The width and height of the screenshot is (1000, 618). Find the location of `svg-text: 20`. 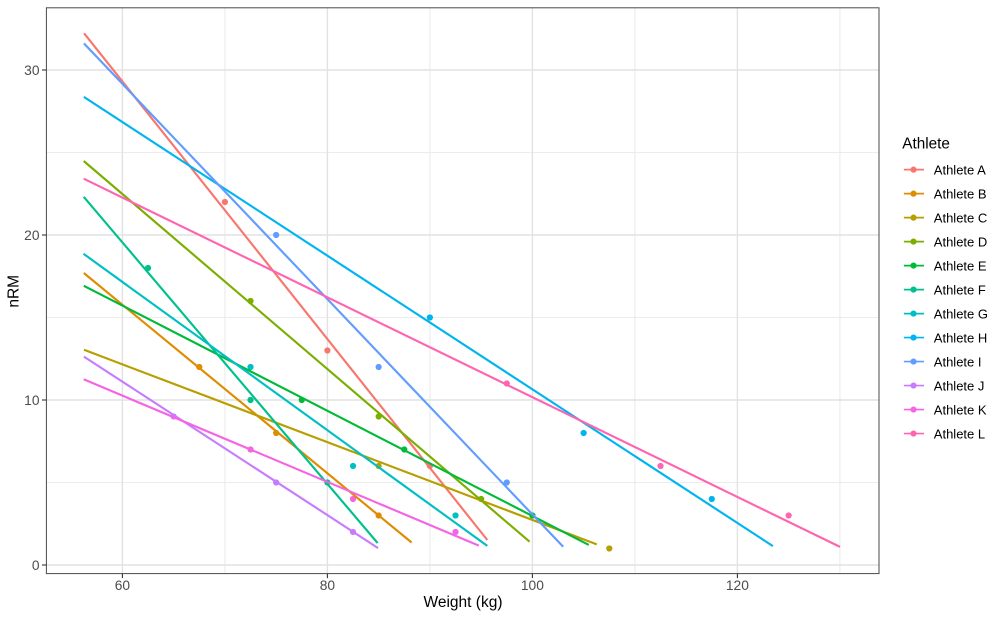

svg-text: 20 is located at coordinates (32, 235).